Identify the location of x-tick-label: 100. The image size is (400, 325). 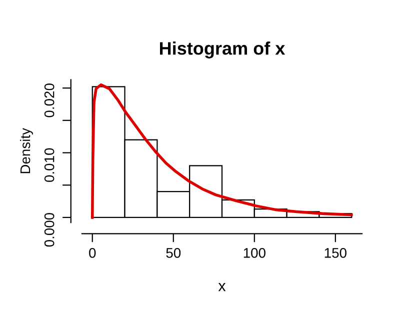
(255, 253).